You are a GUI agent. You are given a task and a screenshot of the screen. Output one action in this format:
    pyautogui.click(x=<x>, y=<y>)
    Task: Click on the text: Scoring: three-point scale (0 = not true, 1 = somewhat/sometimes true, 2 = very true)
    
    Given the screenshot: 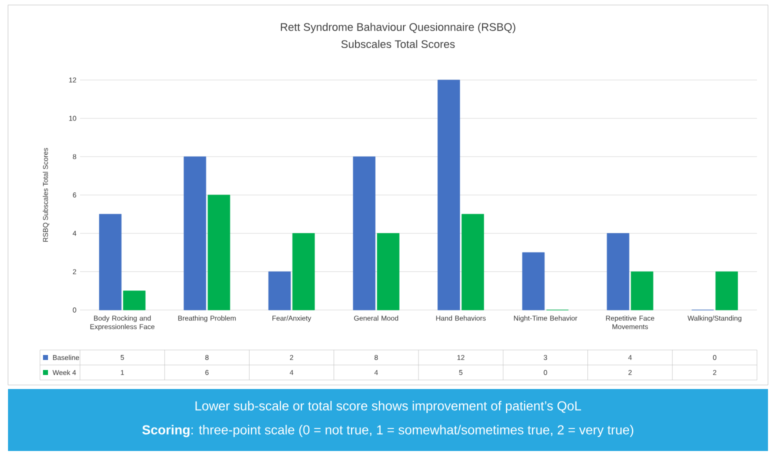 What is the action you would take?
    pyautogui.click(x=388, y=431)
    